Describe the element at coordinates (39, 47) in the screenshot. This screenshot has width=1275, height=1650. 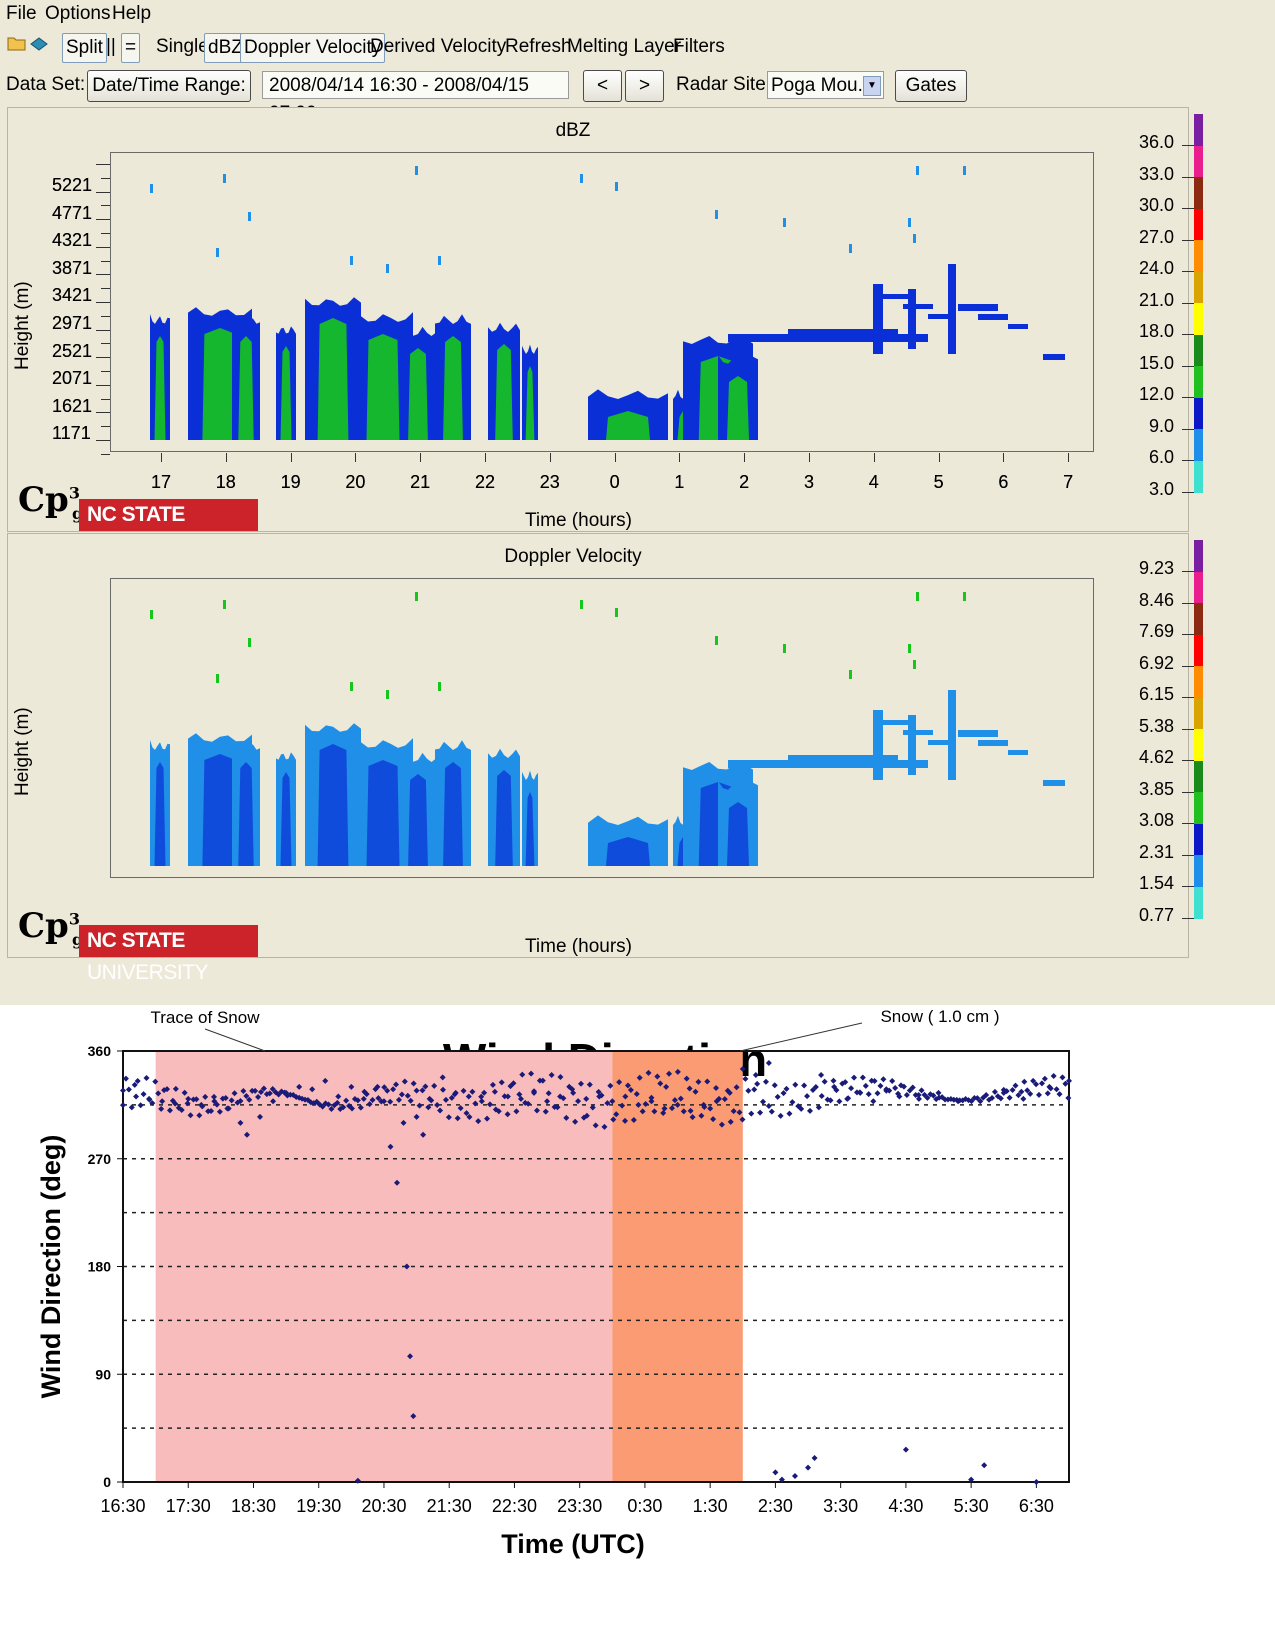
I see `save-data-icon` at that location.